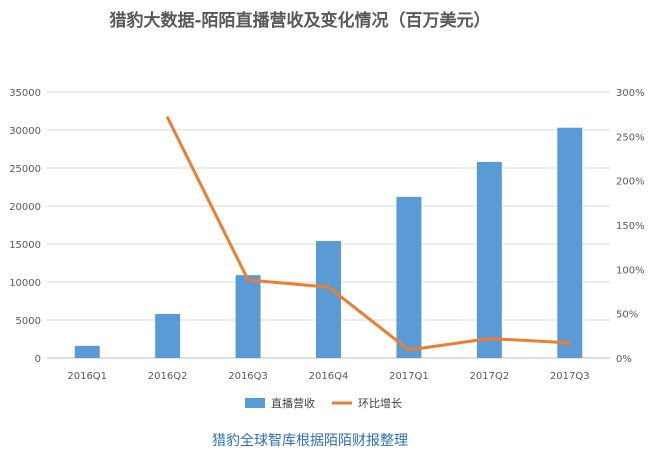 This screenshot has height=459, width=660. What do you see at coordinates (310, 441) in the screenshot?
I see `source-note: 猎豹全球智库根据陌陌财报整理` at bounding box center [310, 441].